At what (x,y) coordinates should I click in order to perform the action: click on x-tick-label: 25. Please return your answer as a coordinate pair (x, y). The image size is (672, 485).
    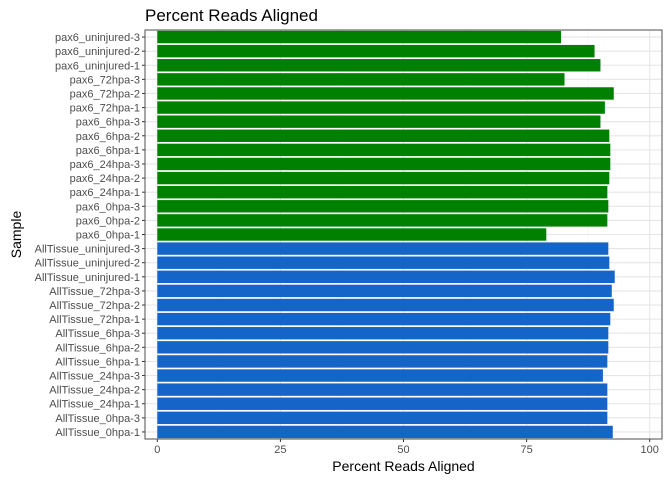
    Looking at the image, I should click on (280, 450).